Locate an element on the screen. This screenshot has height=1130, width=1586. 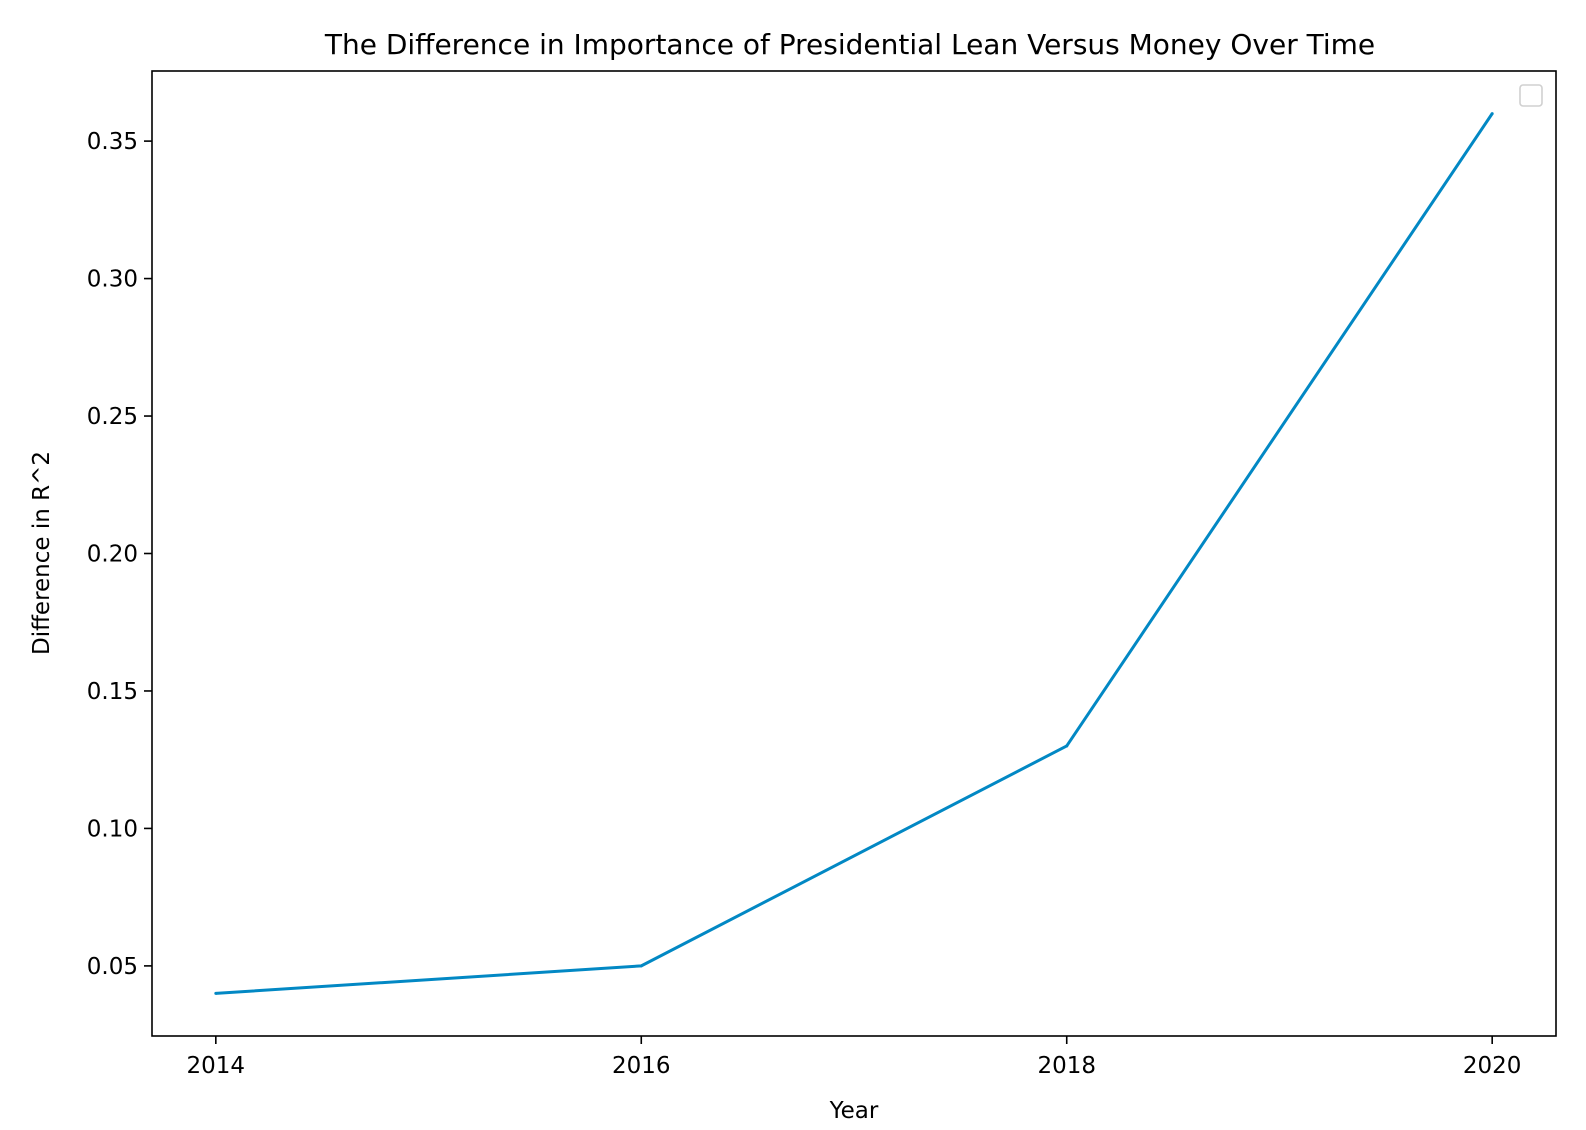
y-tick-label: 0.35 is located at coordinates (112, 142).